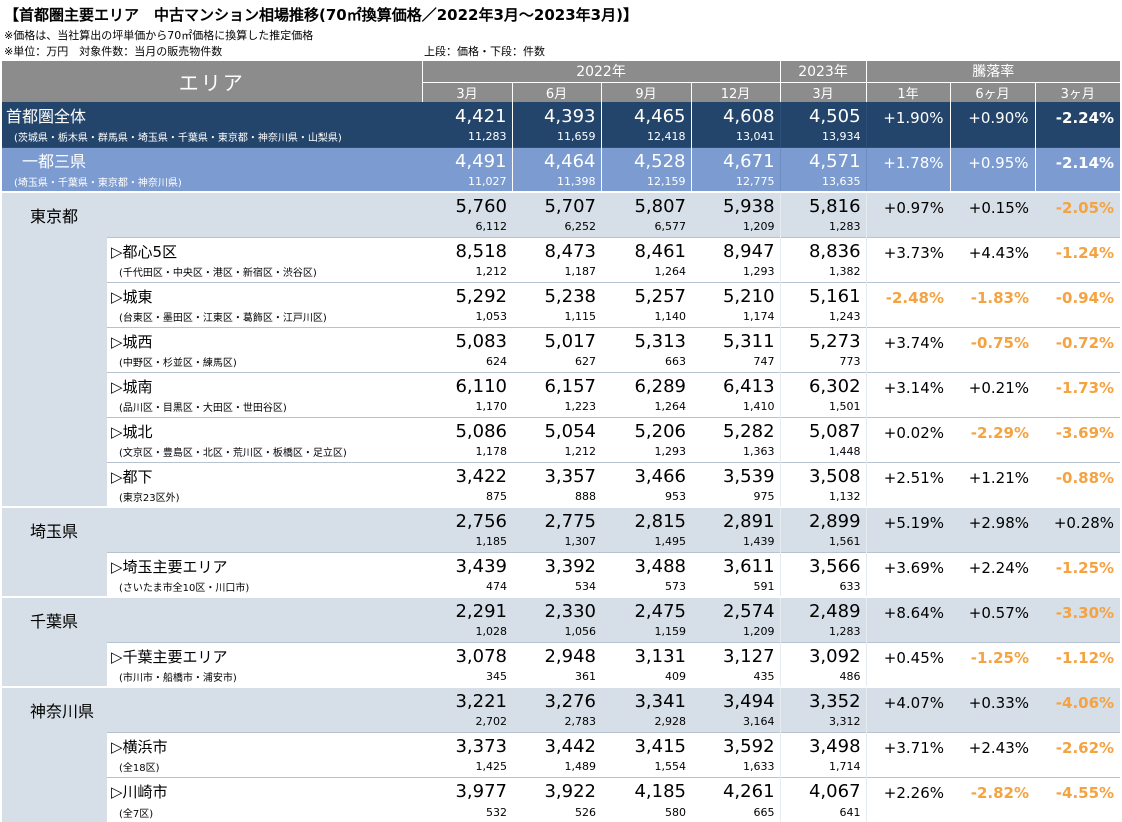 The height and width of the screenshot is (822, 1122). Describe the element at coordinates (736, 699) in the screenshot. I see `price-cell: 3,494` at that location.